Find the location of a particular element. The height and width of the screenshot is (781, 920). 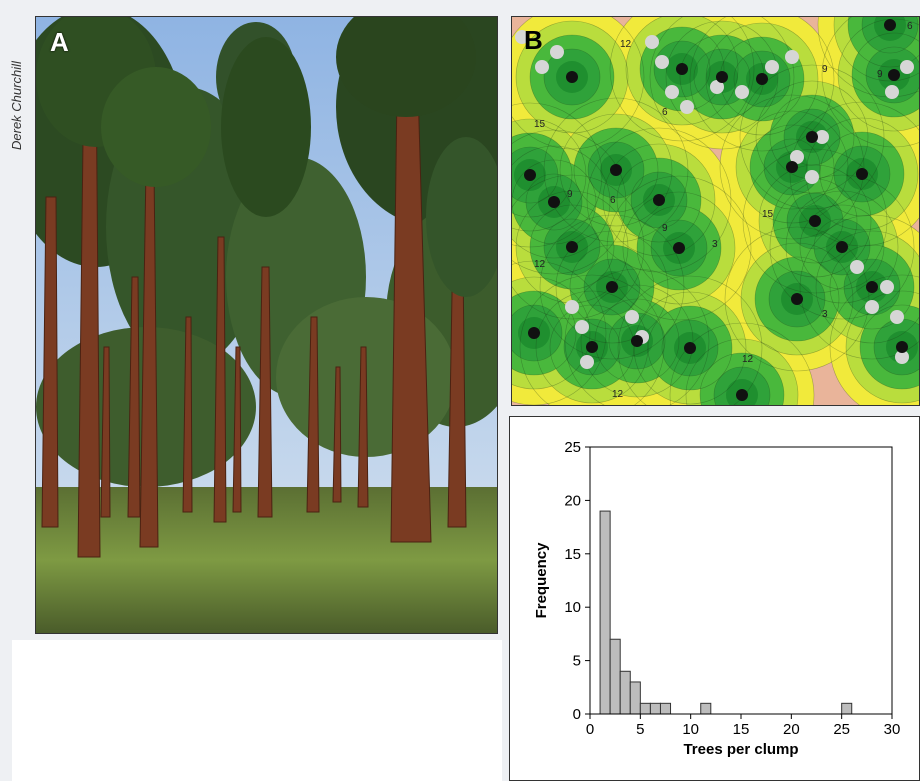

contour-label: 6 is located at coordinates (910, 26).